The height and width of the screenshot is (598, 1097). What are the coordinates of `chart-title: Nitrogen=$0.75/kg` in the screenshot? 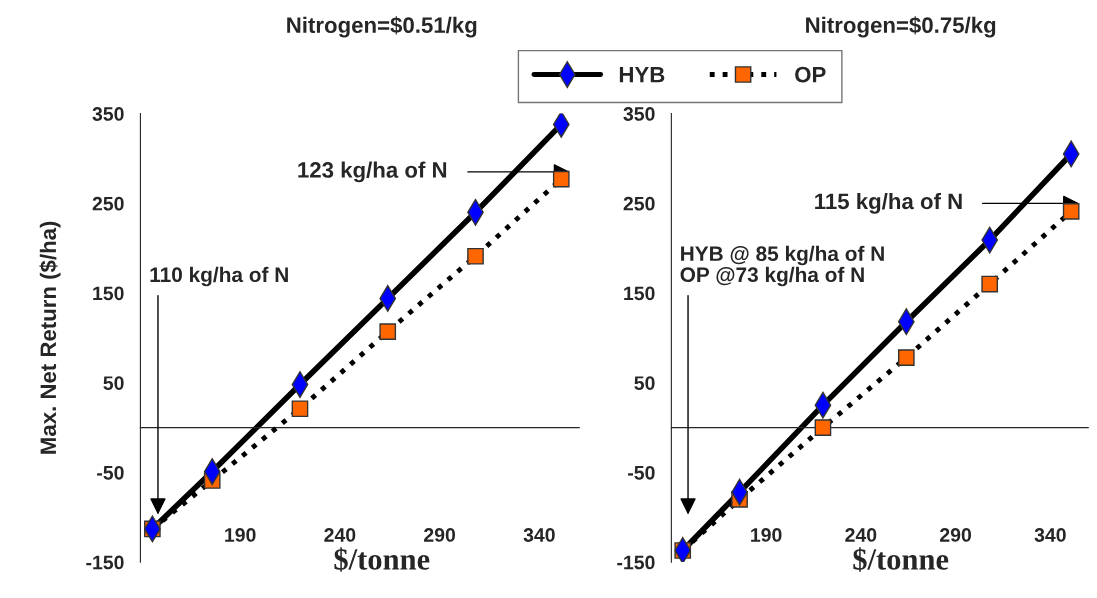 It's located at (901, 27).